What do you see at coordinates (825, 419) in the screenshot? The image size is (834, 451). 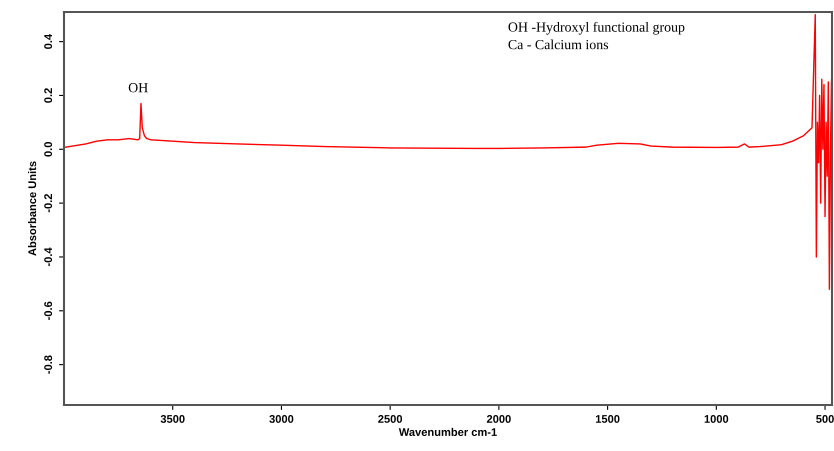 I see `x-tick-label: 500` at bounding box center [825, 419].